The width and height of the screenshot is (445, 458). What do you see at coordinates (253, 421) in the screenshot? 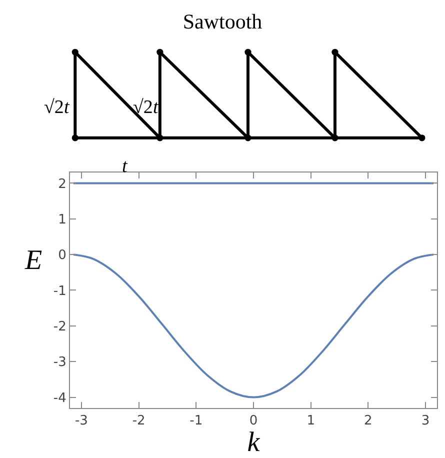
I see `x-tick-label: 0` at bounding box center [253, 421].